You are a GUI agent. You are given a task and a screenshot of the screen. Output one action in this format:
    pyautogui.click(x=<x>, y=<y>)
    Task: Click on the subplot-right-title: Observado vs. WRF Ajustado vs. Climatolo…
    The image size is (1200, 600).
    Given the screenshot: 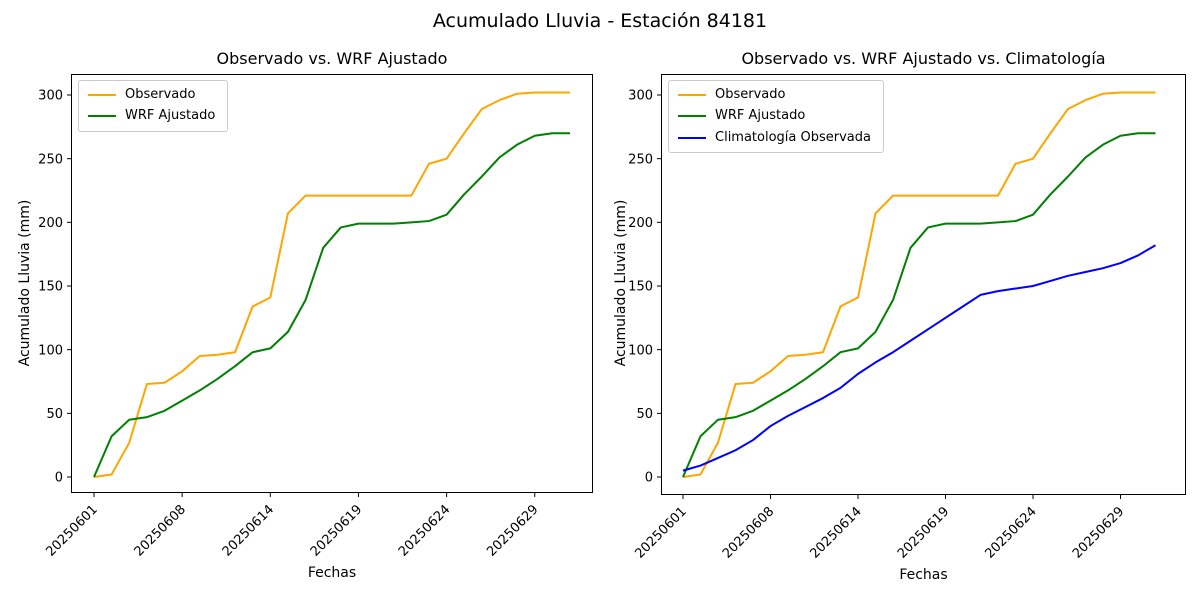 What is the action you would take?
    pyautogui.click(x=923, y=58)
    